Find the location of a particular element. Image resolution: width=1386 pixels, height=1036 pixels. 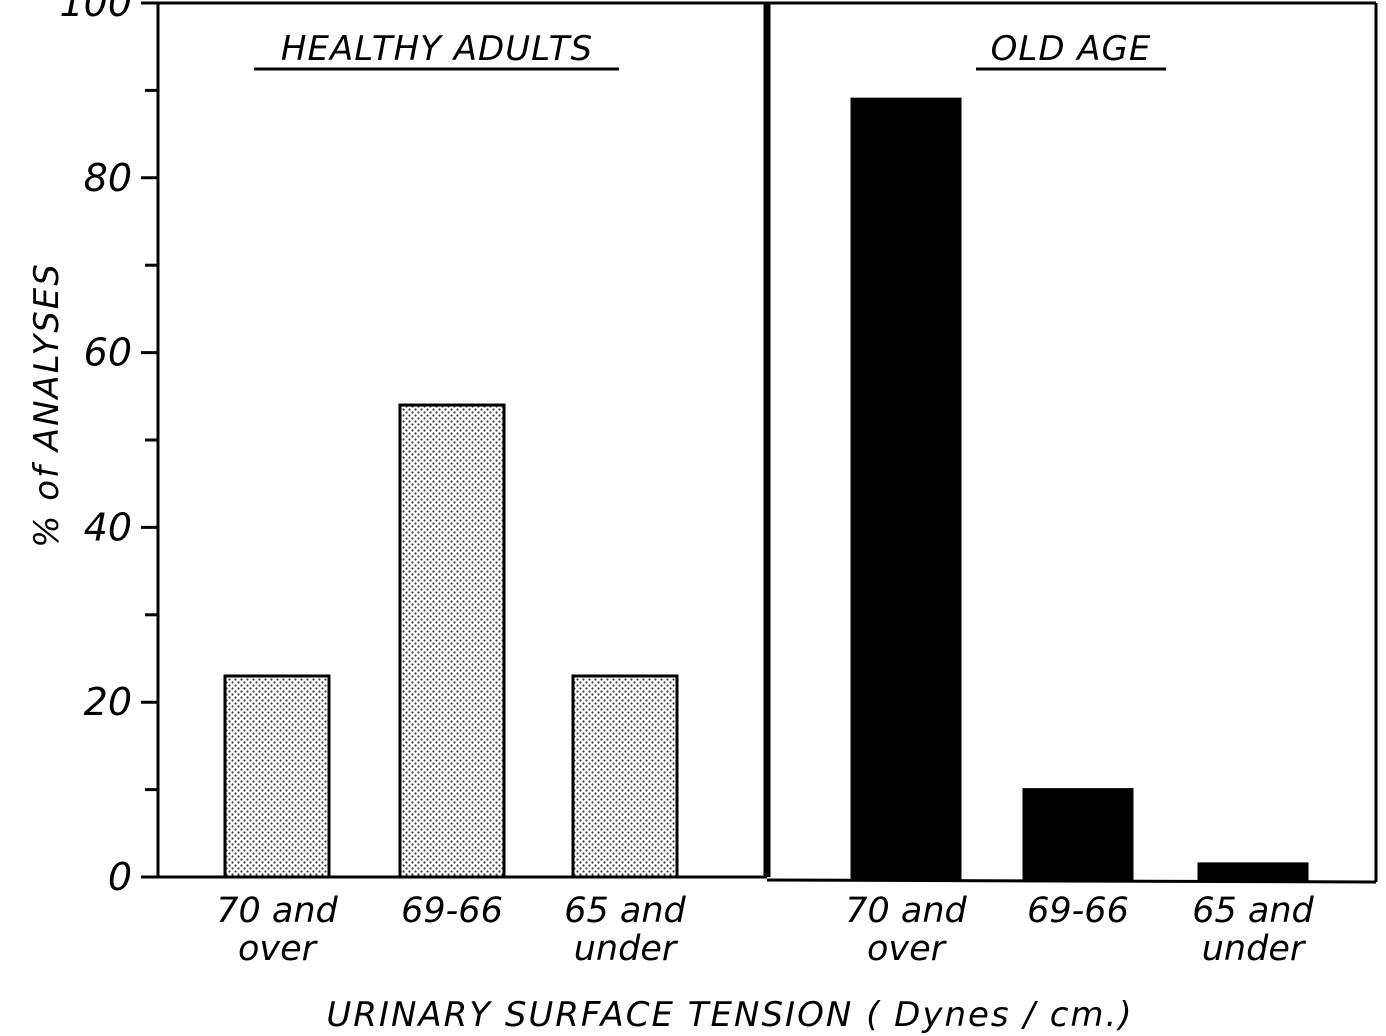

x-axis-title: URINARY SURFACE TENSION ( Dynes / cm.) is located at coordinates (729, 1015).